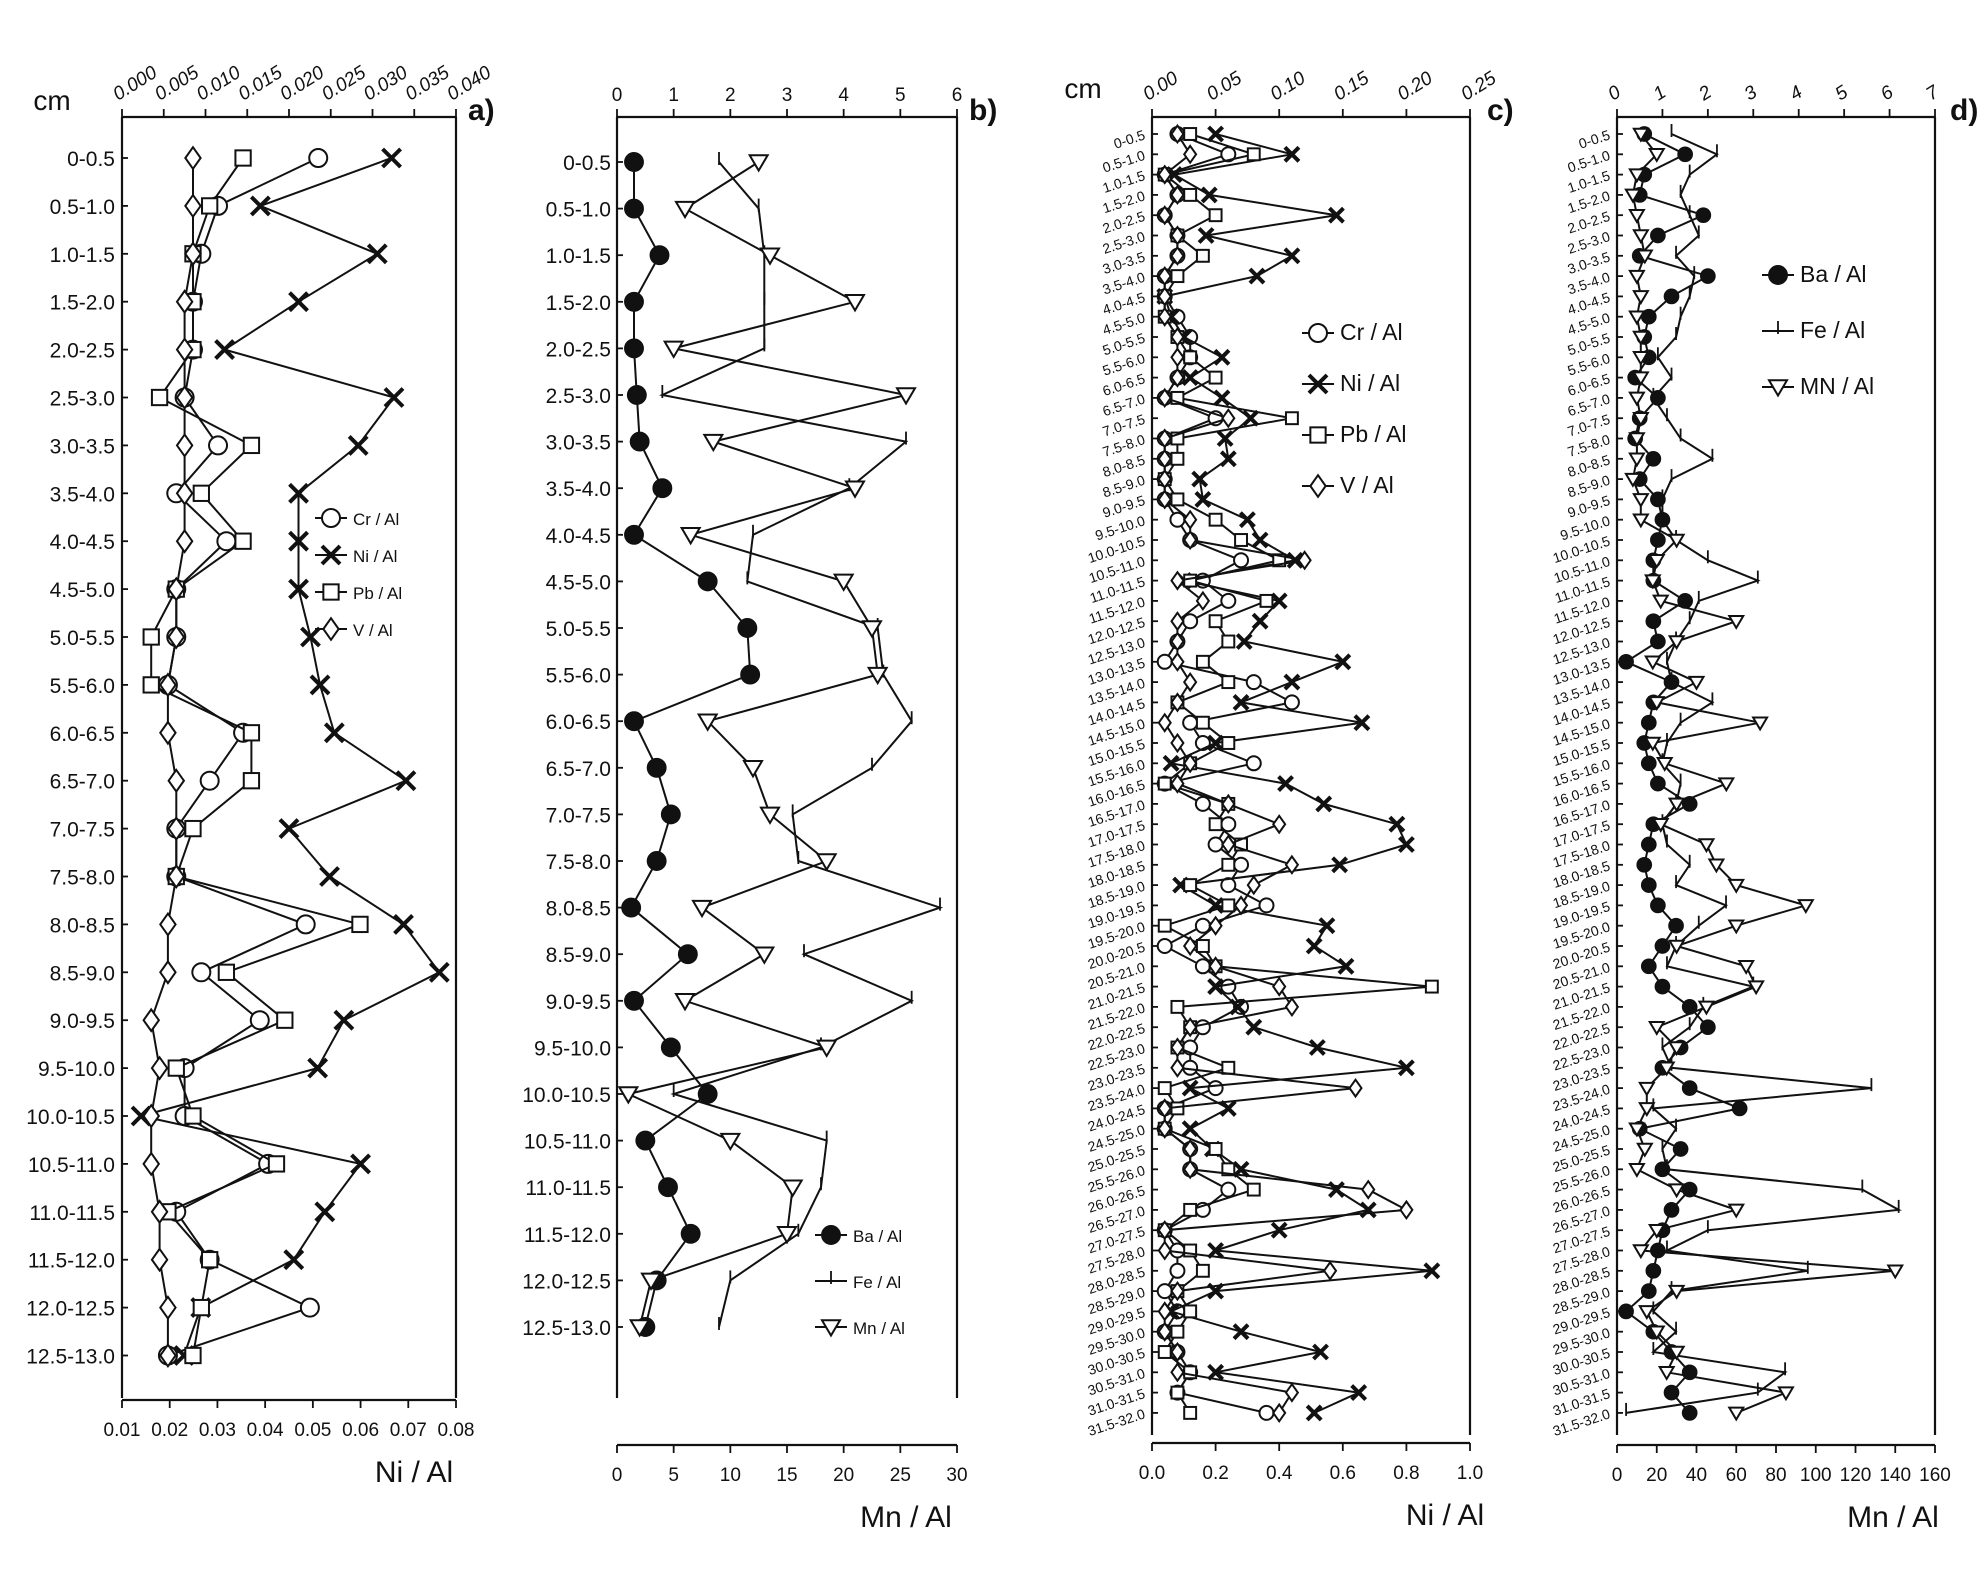 This screenshot has width=1979, height=1579. Describe the element at coordinates (82, 830) in the screenshot. I see `depth-label: 7.0-7.5` at that location.